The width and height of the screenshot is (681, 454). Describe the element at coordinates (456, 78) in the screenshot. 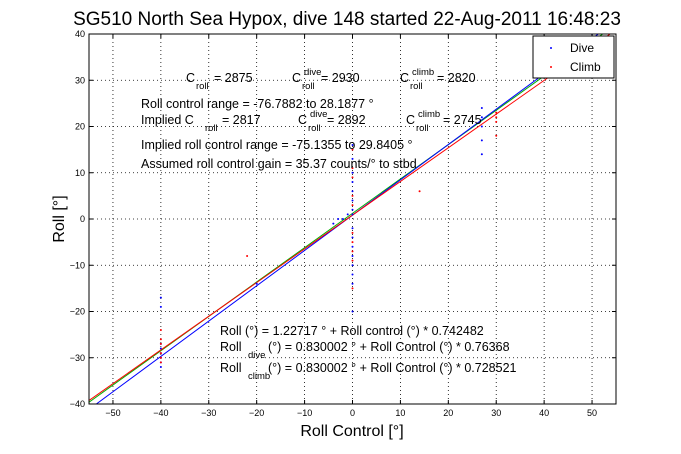

I see `annotation-c-climb-value: = 2820` at that location.